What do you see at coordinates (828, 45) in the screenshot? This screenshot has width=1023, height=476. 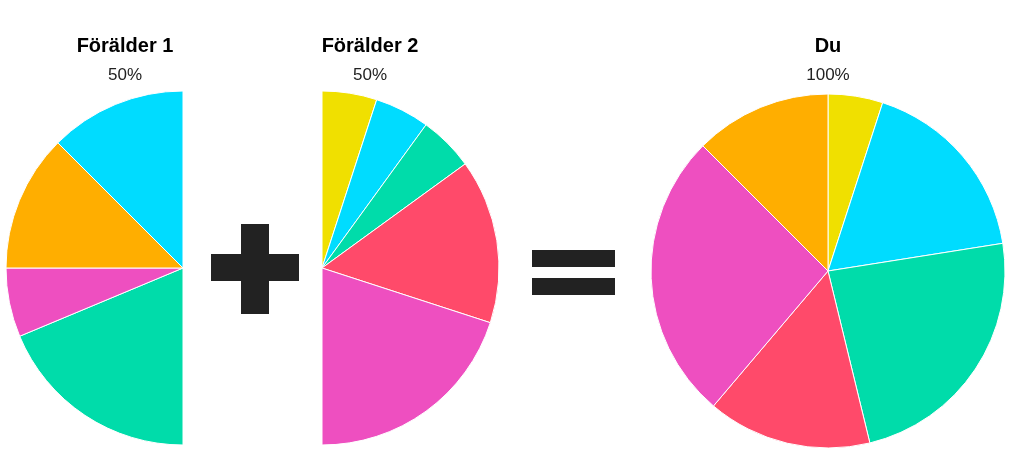 I see `chart-title: Du` at bounding box center [828, 45].